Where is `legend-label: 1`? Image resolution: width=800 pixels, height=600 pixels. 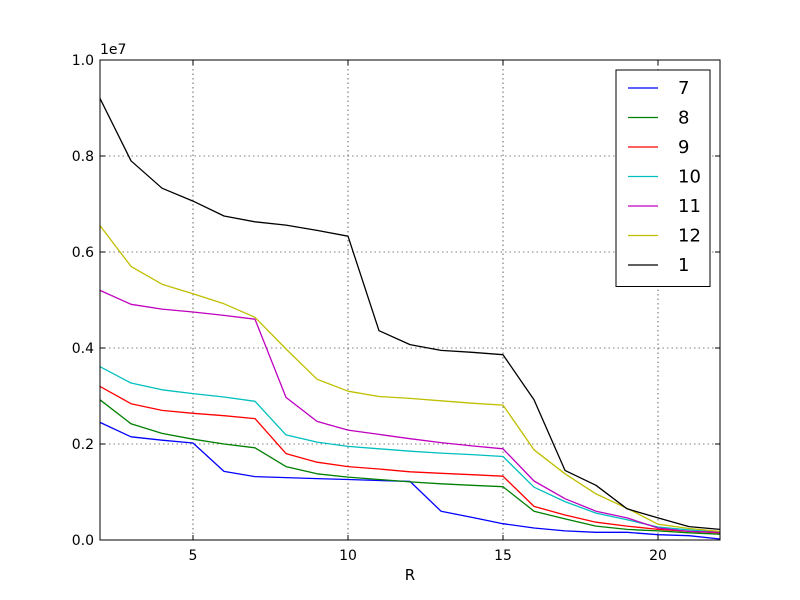 legend-label: 1 is located at coordinates (683, 265).